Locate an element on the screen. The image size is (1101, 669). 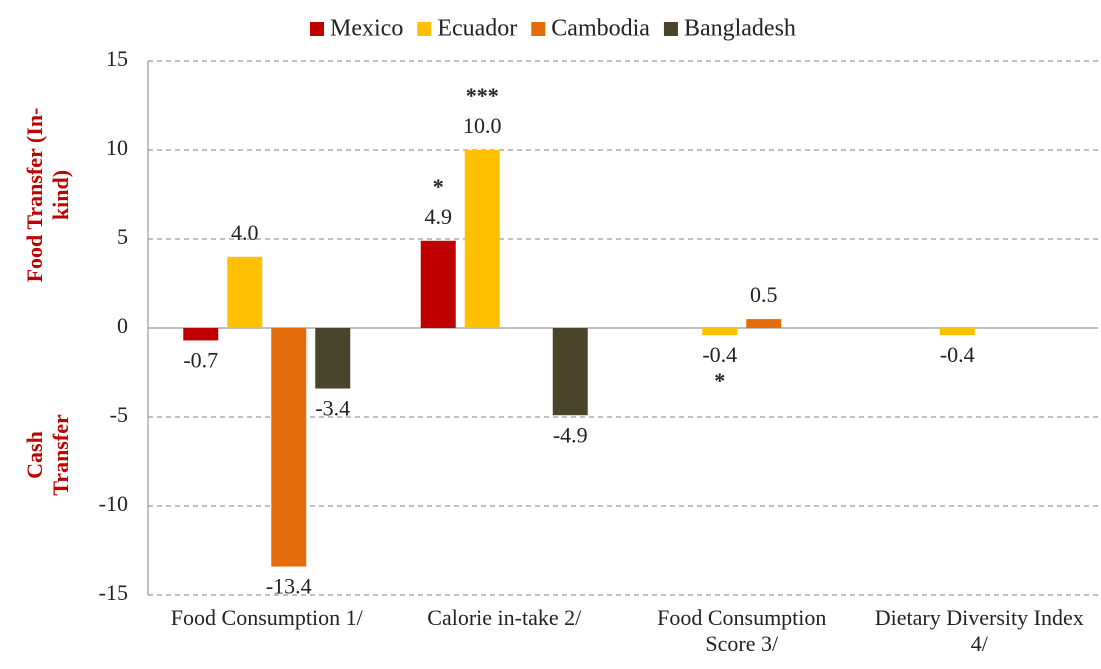
x-tick-label: Food Consumption 1/ is located at coordinates (266, 617).